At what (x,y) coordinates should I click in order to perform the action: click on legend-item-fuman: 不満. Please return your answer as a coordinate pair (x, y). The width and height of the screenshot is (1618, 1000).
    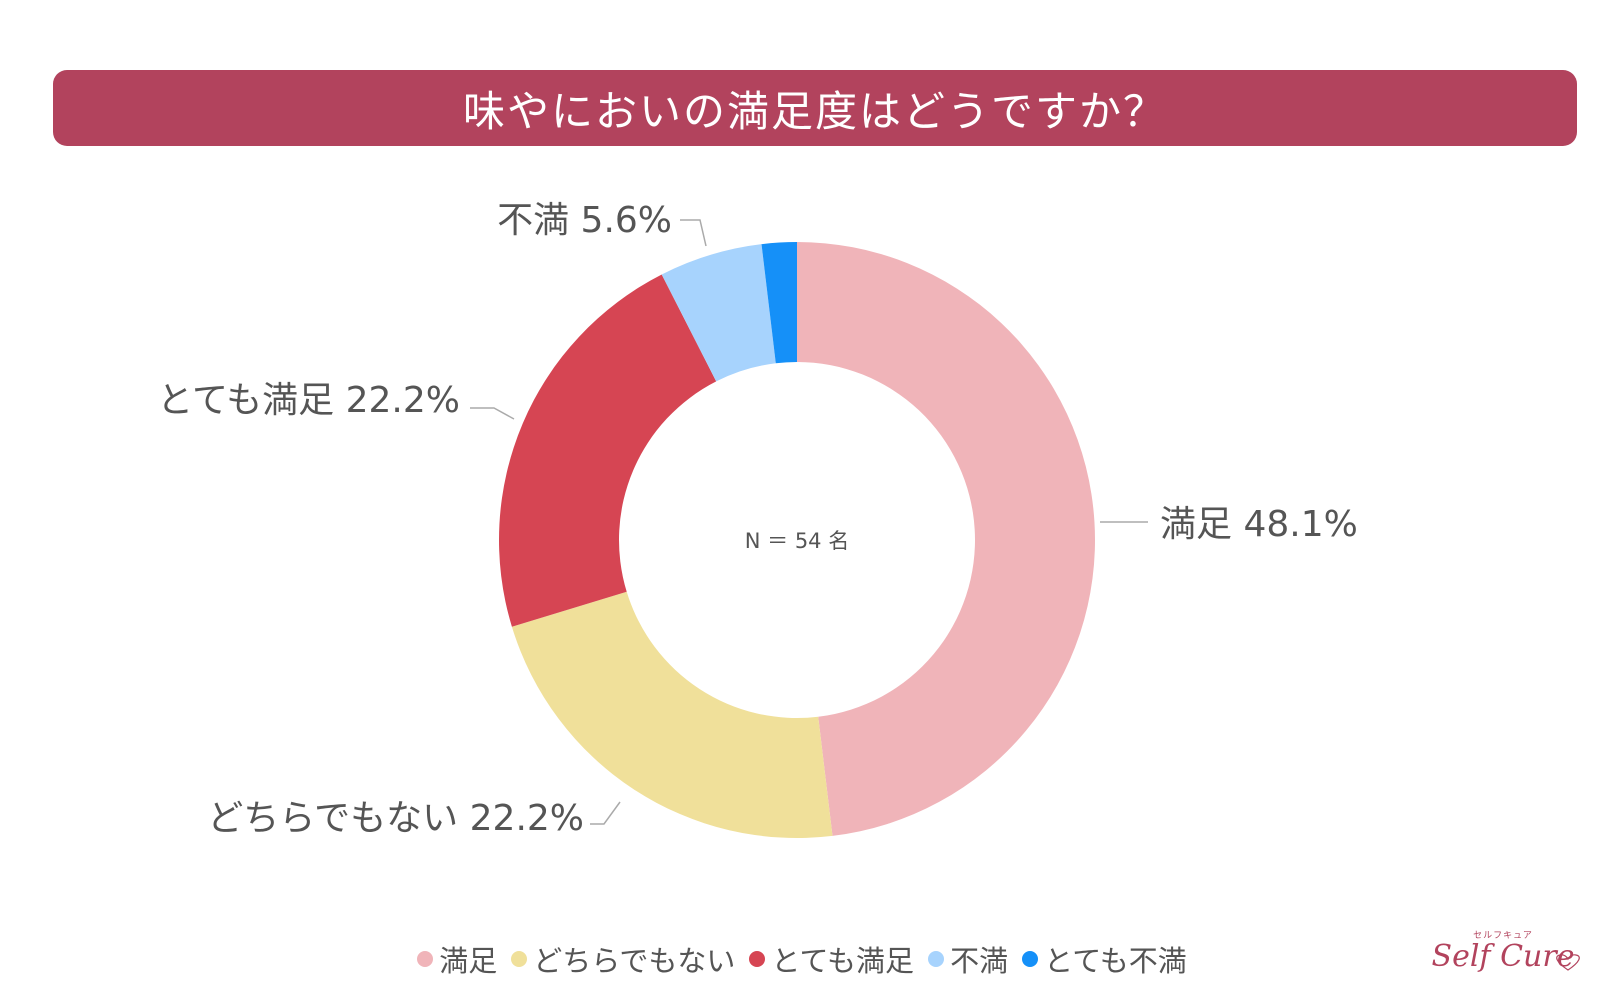
    Looking at the image, I should click on (968, 959).